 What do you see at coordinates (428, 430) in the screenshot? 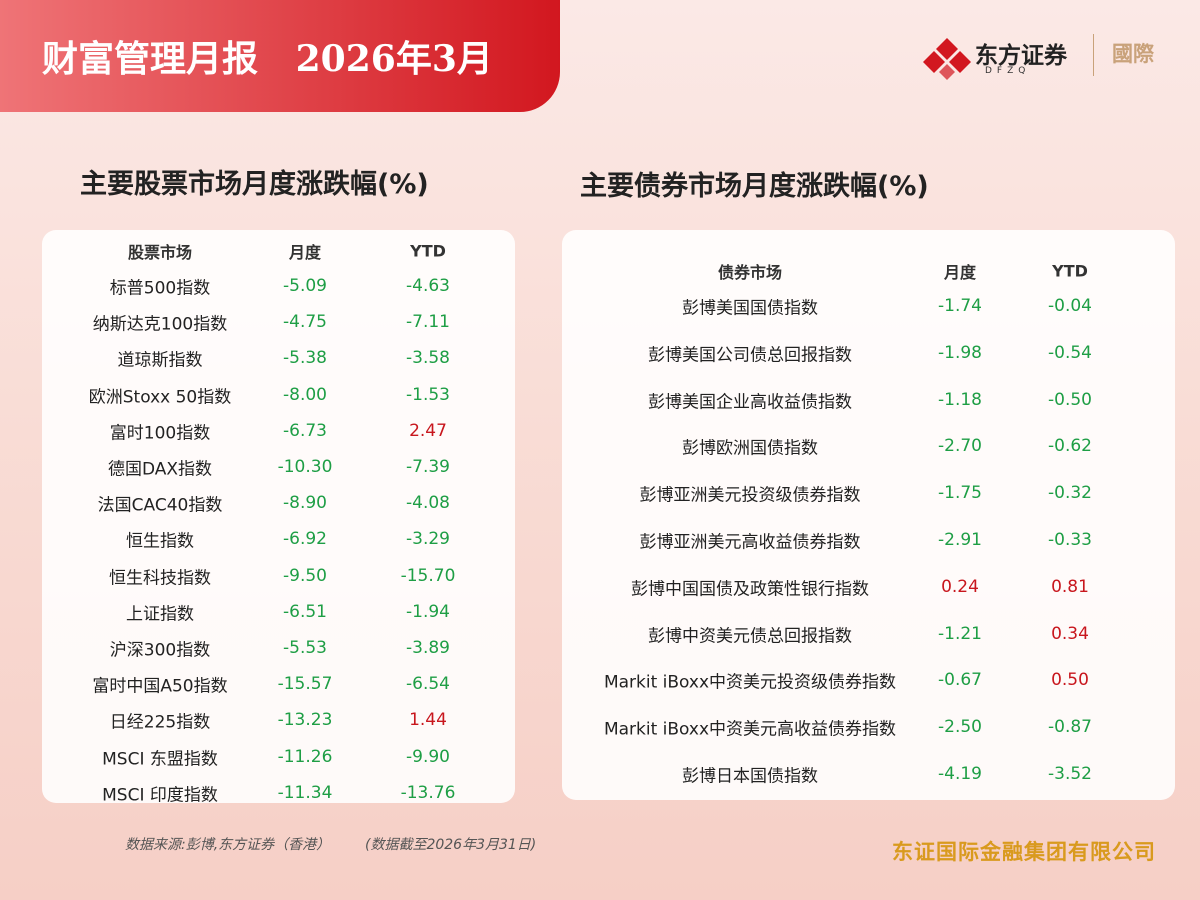
I see `cell-value: 2.47` at bounding box center [428, 430].